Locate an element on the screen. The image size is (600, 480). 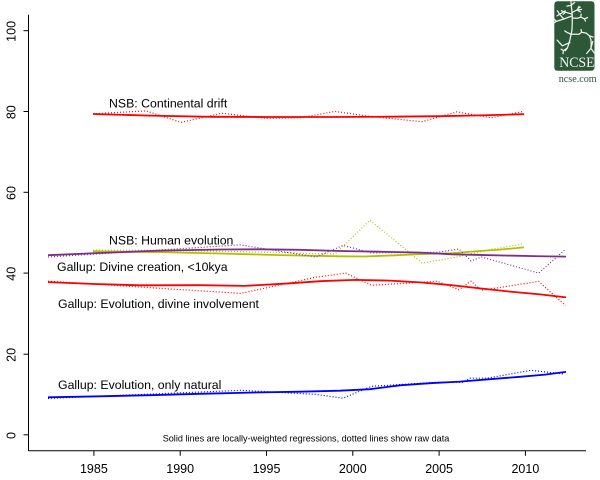
svg-text: 2000 is located at coordinates (353, 469).